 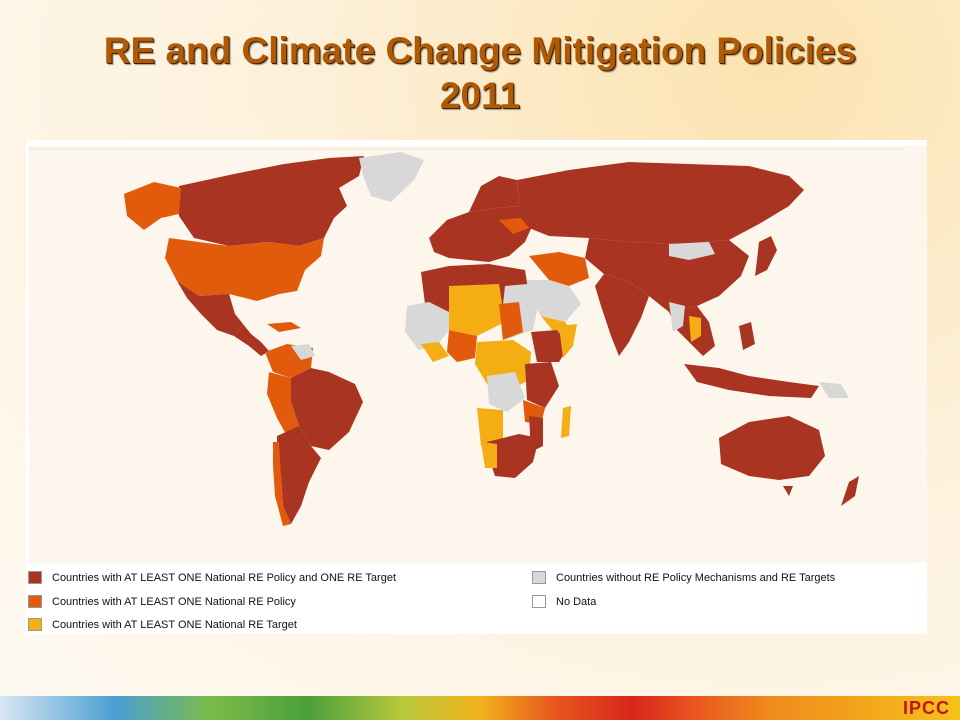 What do you see at coordinates (244, 269) in the screenshot?
I see `region-usa` at bounding box center [244, 269].